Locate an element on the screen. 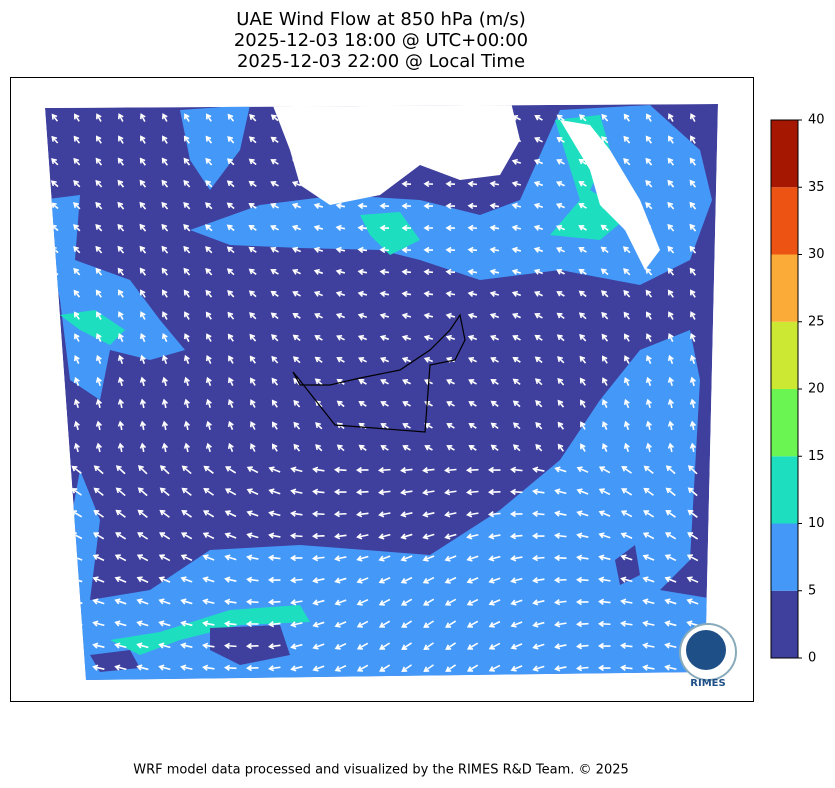  title-line: 2025-12-03 22:00 @ Local Time is located at coordinates (381, 61).